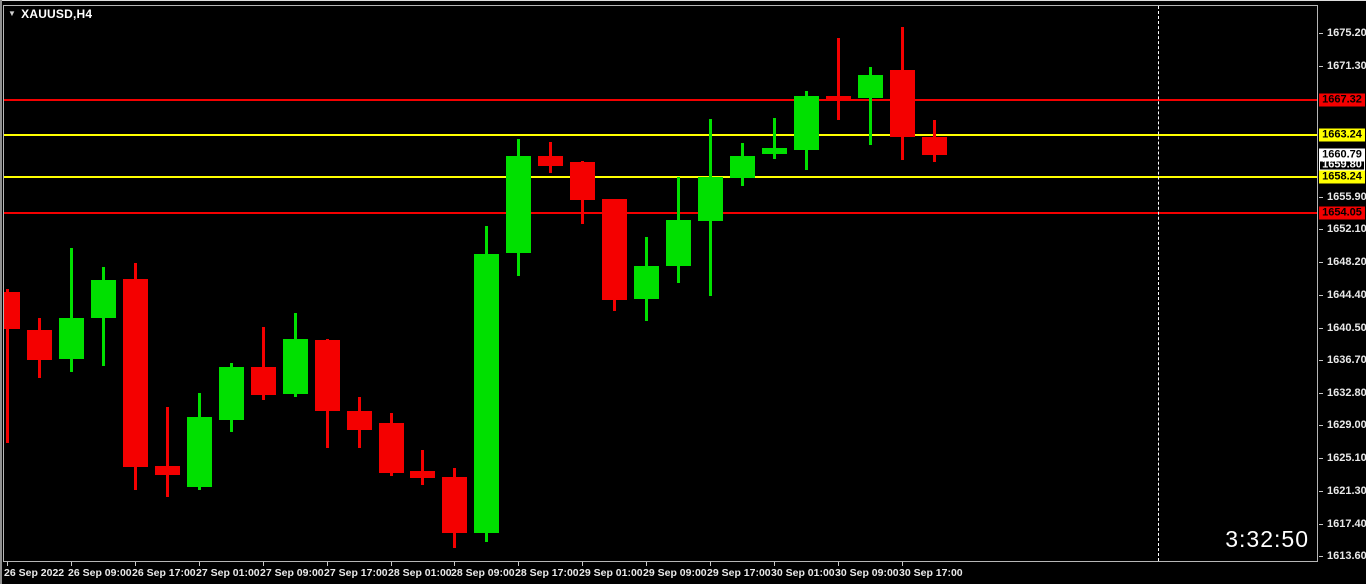  Describe the element at coordinates (1346, 490) in the screenshot. I see `price-tick-label: 1621.30` at that location.